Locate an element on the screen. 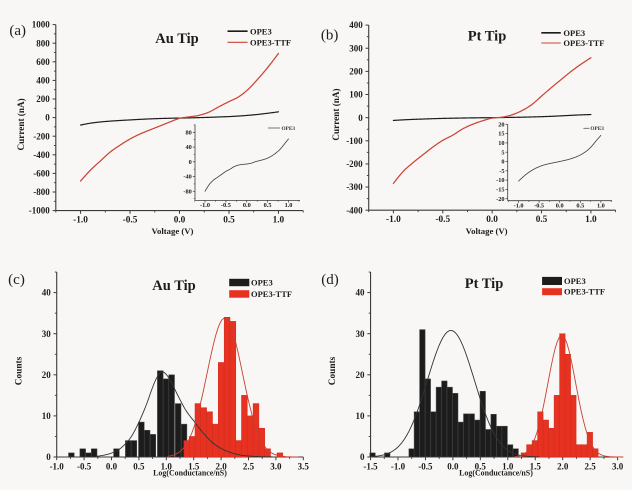 The image size is (632, 490). svg-text: -15 is located at coordinates (500, 190).